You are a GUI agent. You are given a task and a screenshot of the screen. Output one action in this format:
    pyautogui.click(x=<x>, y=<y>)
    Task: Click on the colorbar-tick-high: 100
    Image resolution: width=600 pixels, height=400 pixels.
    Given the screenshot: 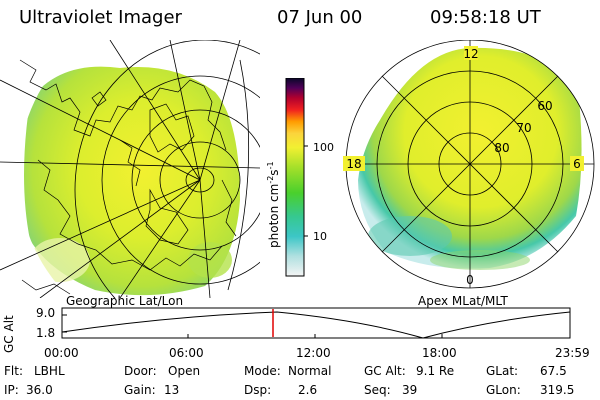 What is the action you would take?
    pyautogui.click(x=323, y=147)
    